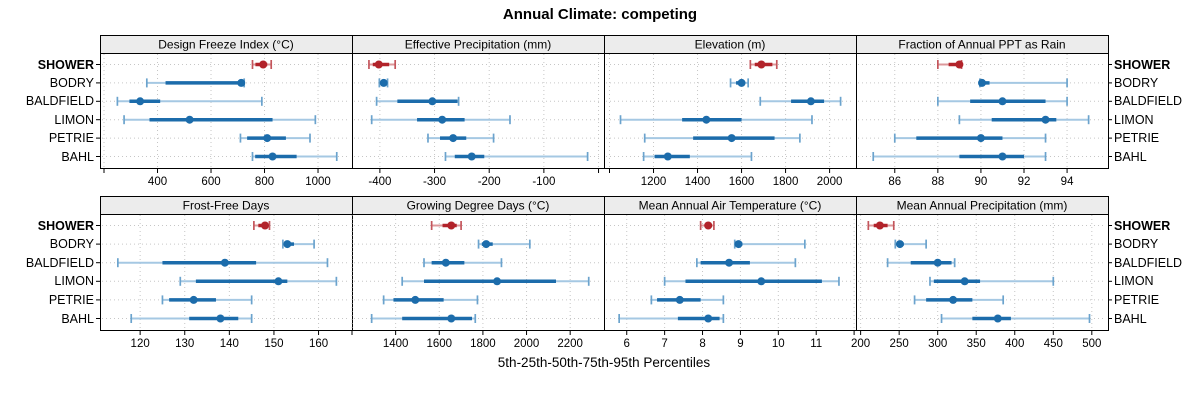 The image size is (1200, 400). I want to click on axis-tick-label: 120, so click(140, 344).